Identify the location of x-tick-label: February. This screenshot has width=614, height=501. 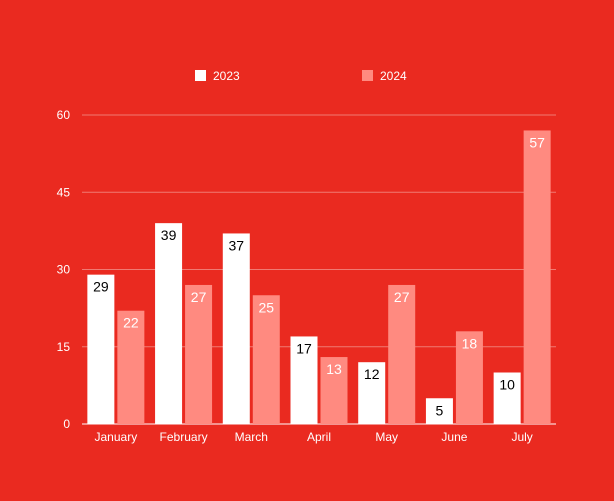
(184, 437).